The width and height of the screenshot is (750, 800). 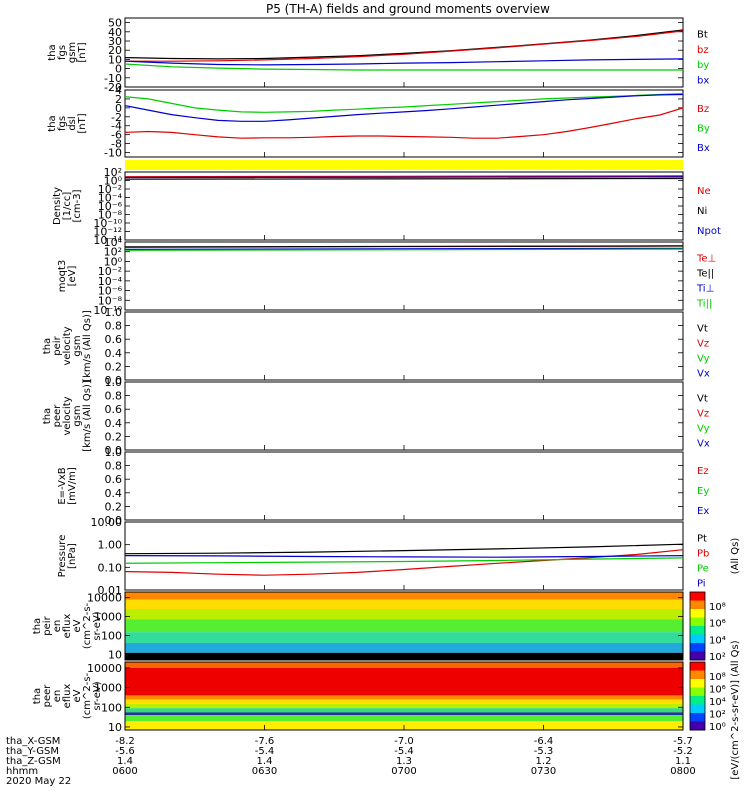 What do you see at coordinates (115, 32) in the screenshot?
I see `y-tick-label: 40` at bounding box center [115, 32].